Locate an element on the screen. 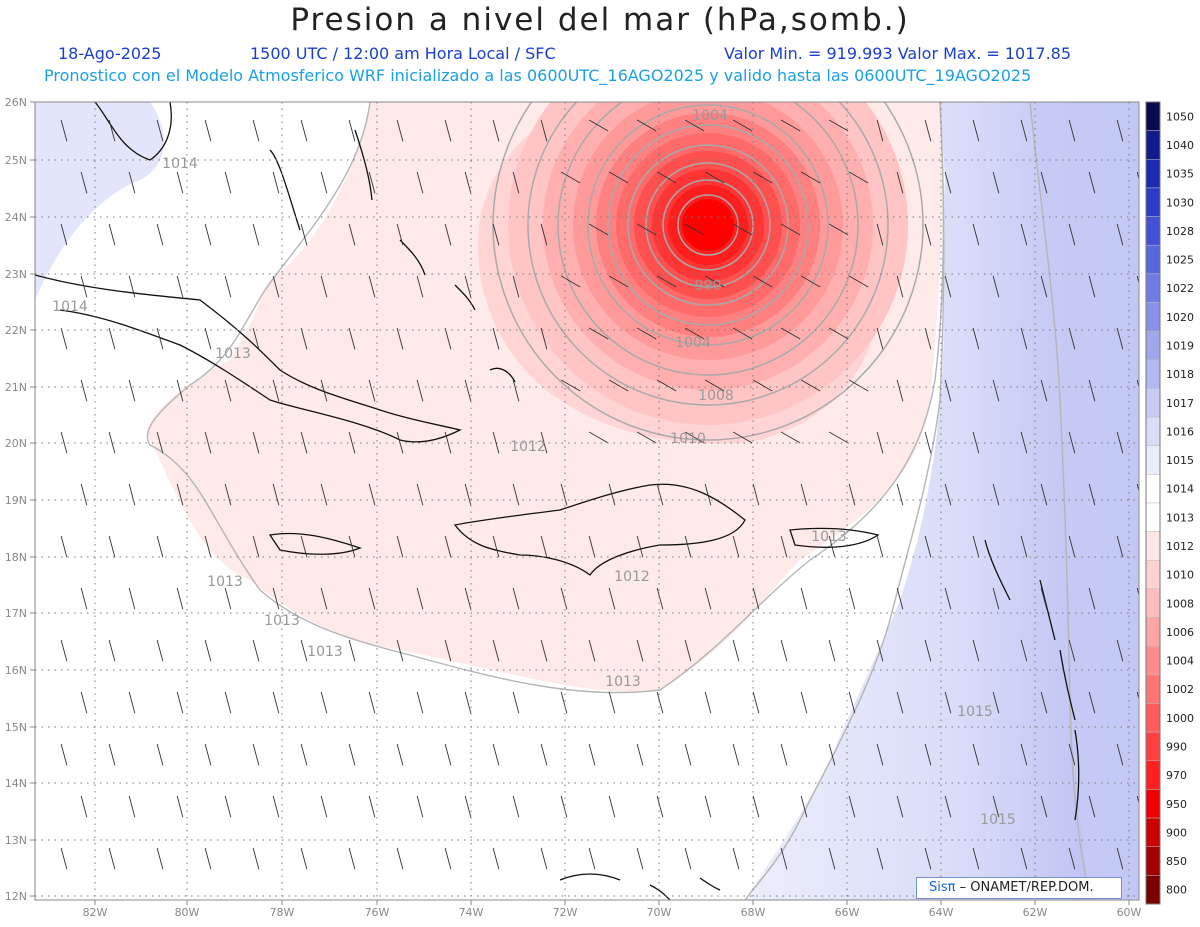 The image size is (1200, 927). lat-label: 21N is located at coordinates (16, 387).